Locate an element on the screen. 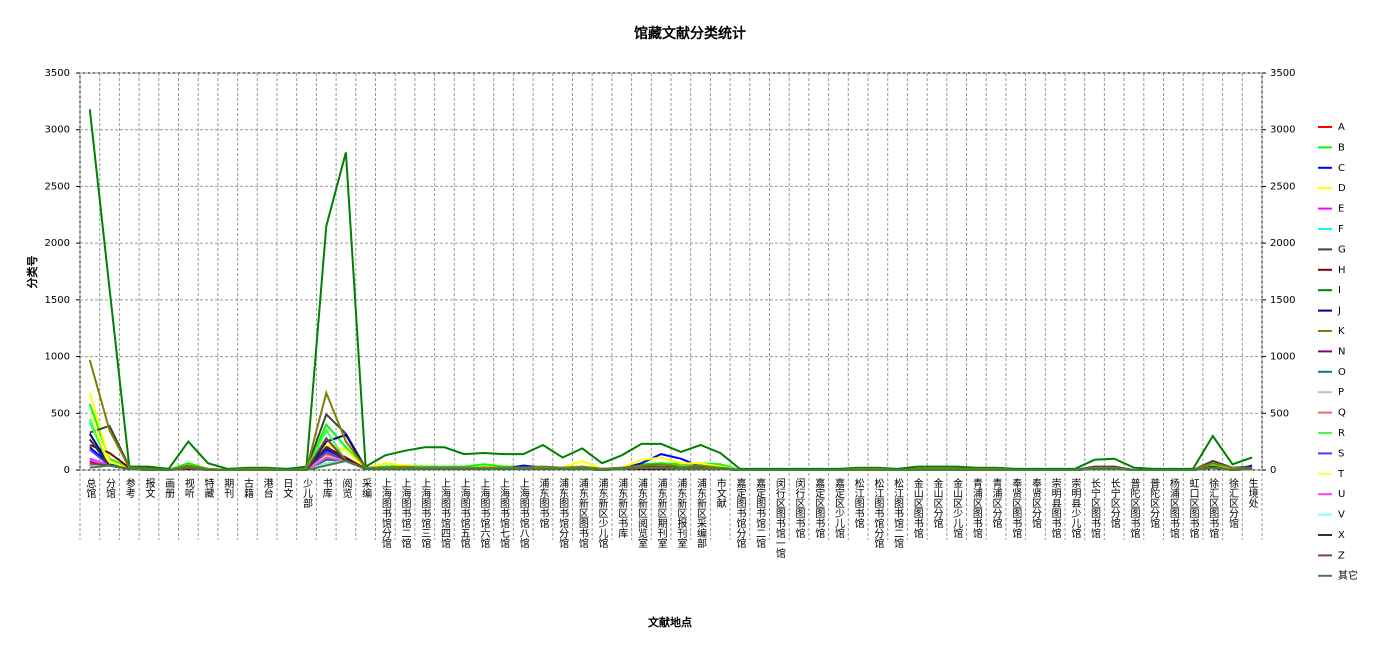 This screenshot has height=655, width=1382. legend-label: R is located at coordinates (1341, 433).